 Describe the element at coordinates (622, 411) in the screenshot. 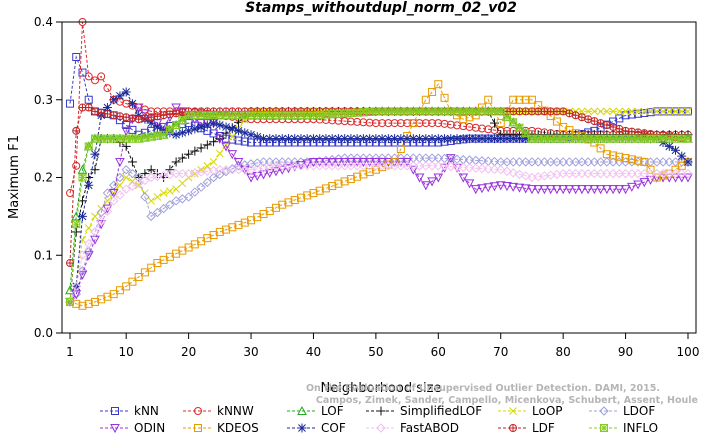

I see `legend-item-ldof: LDOF` at that location.